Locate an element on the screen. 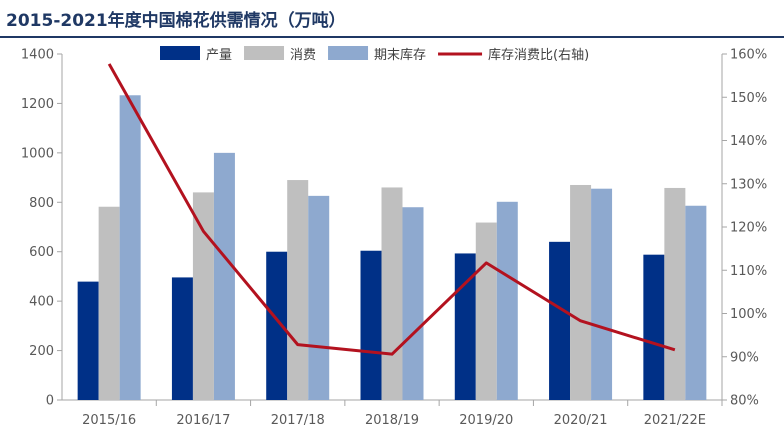 This screenshot has height=443, width=784. x-tick-label: 2017/18 is located at coordinates (298, 420).